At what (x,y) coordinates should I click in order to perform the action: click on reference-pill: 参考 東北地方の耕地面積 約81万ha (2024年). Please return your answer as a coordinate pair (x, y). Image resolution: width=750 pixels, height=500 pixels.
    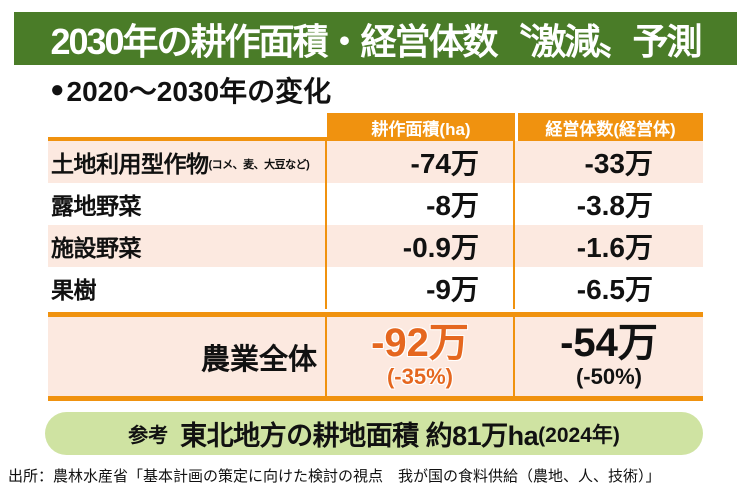
    Looking at the image, I should click on (374, 433).